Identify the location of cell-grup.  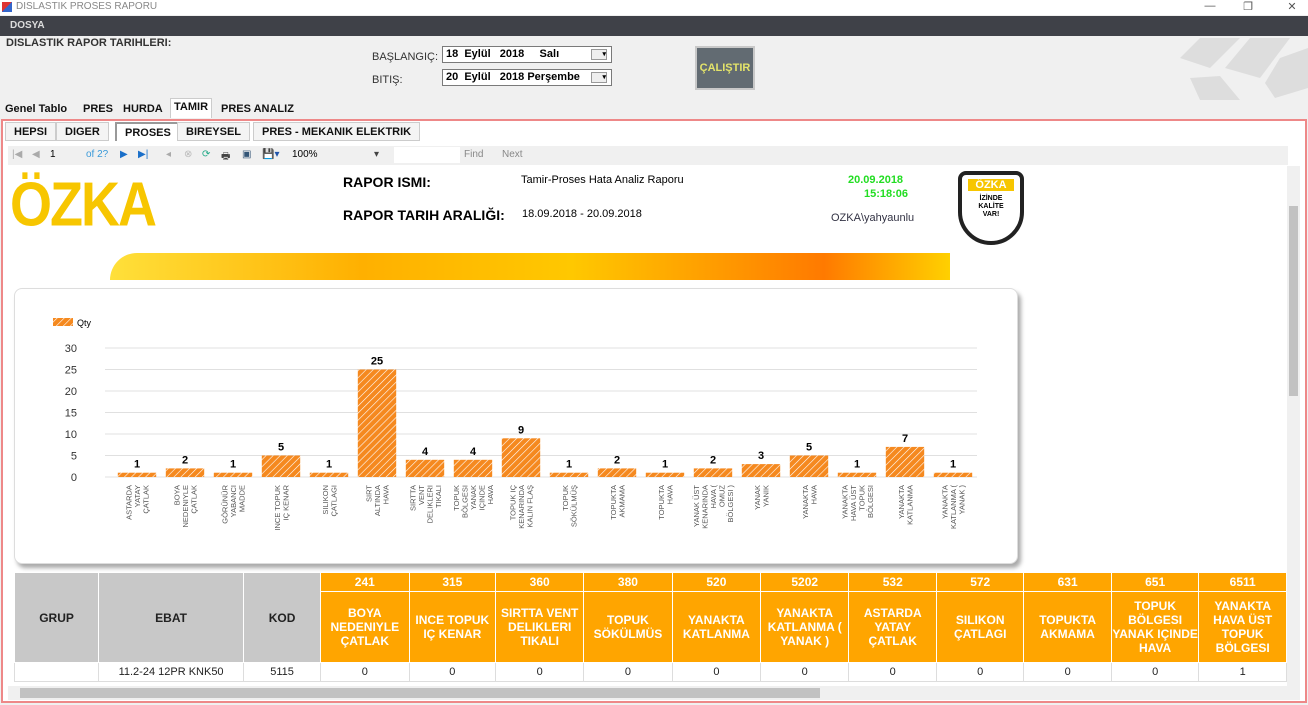
(56, 672).